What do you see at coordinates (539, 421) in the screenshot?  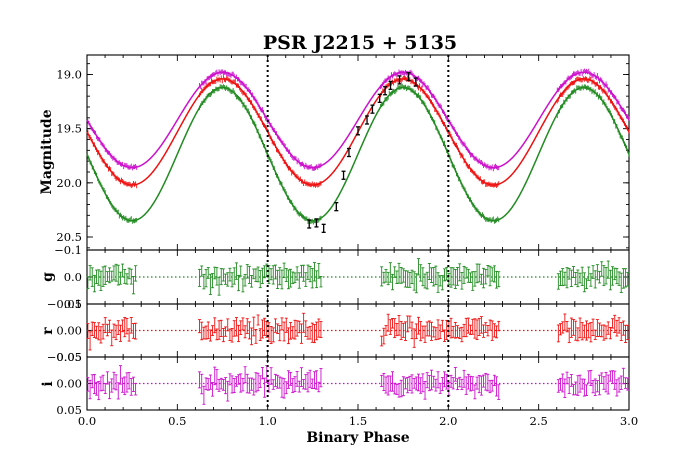 I see `x-tick-label: 2.5` at bounding box center [539, 421].